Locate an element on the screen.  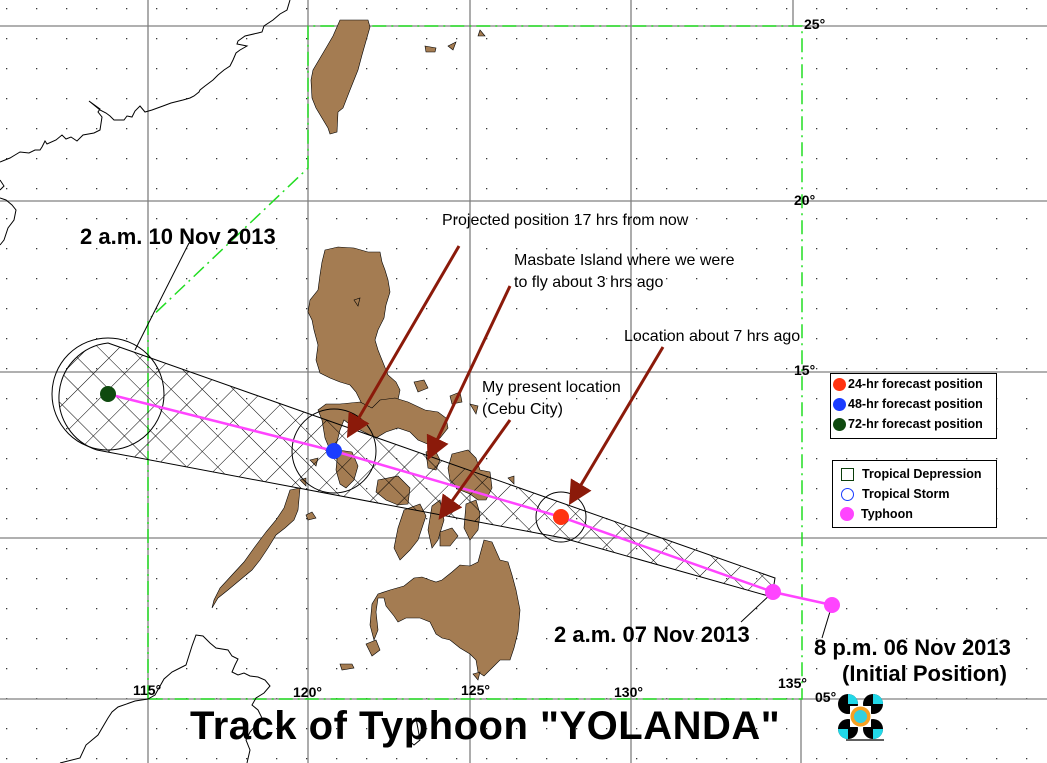
lon-label-135: 135° is located at coordinates (792, 683).